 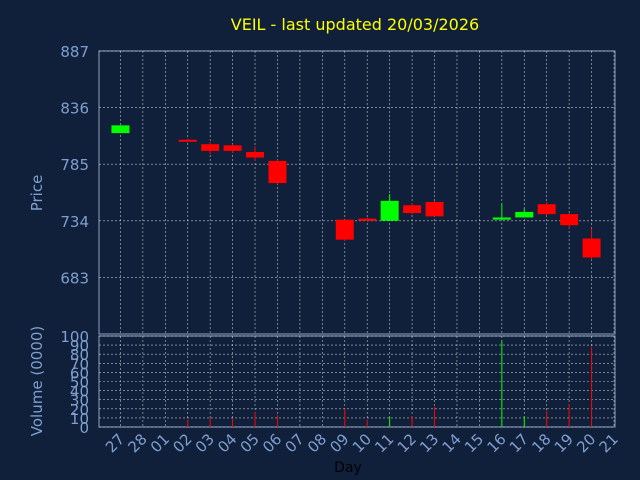 I want to click on volume-tick-label: 40, so click(x=79, y=392).